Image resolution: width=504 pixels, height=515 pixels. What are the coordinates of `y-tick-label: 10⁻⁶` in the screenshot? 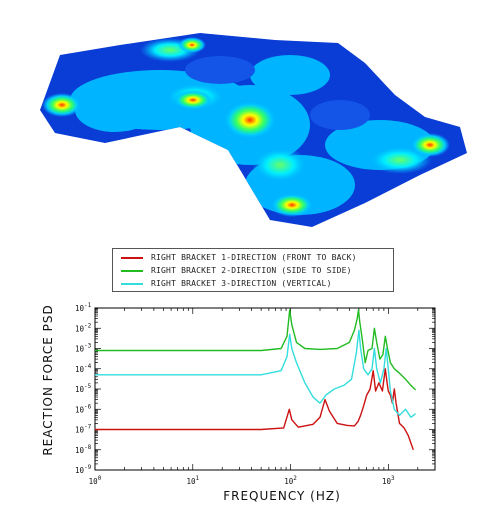 It's located at (83, 408).